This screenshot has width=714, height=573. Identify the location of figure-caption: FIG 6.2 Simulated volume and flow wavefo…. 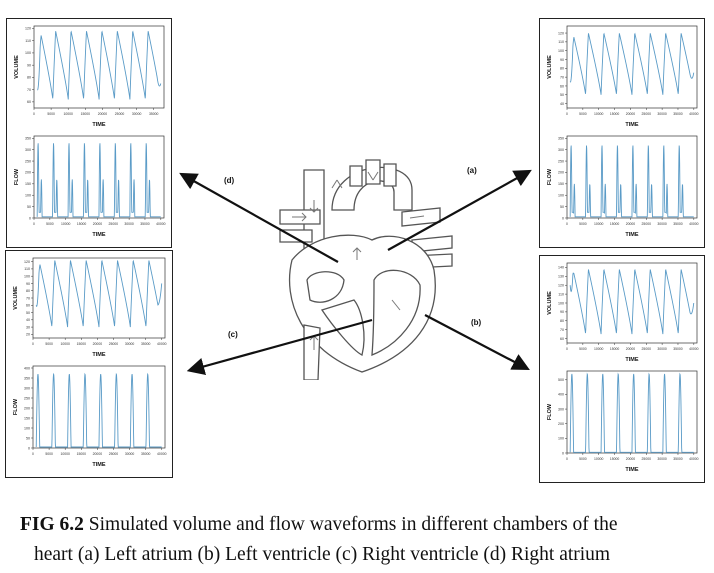
(360, 540).